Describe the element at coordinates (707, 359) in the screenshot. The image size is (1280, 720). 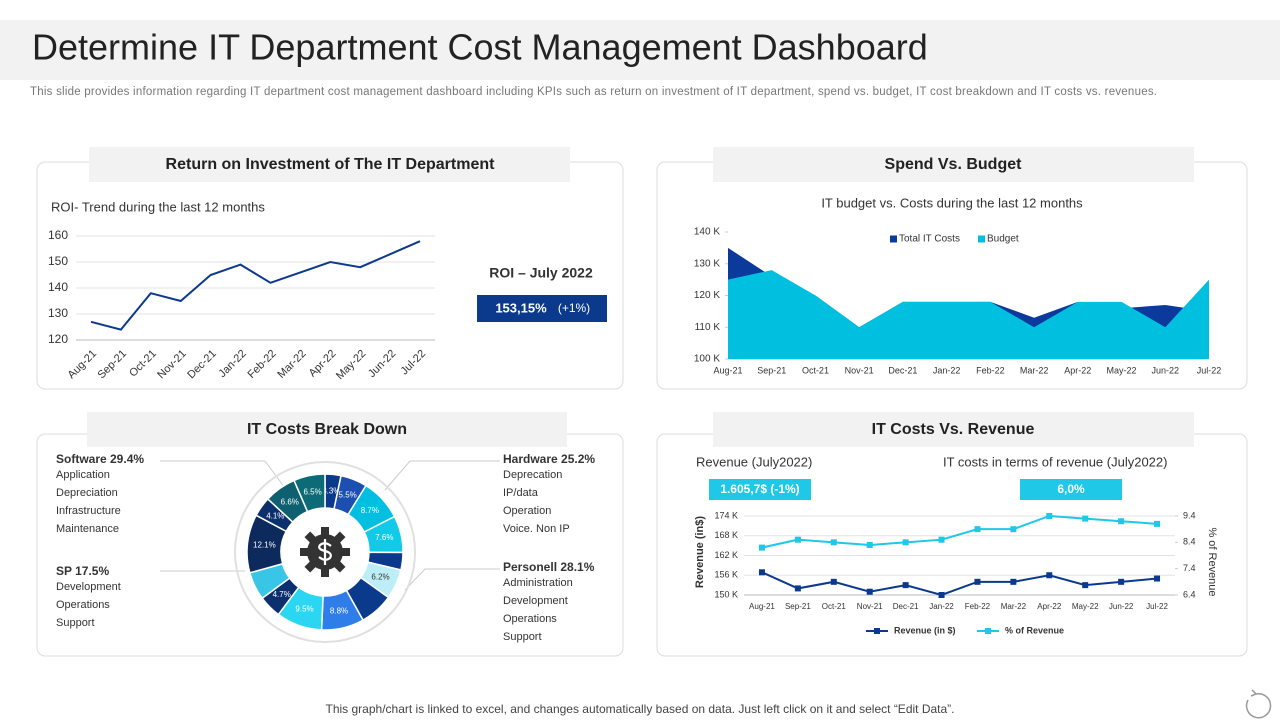
I see `y-tick-label: 100 K` at that location.